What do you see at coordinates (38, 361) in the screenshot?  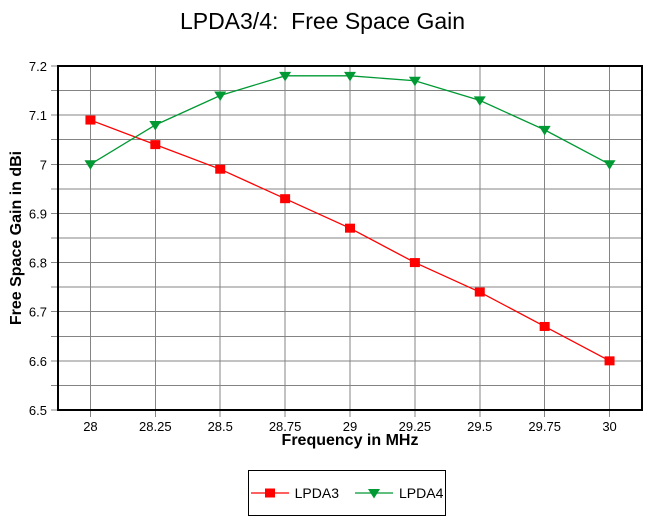 I see `y-tick-label: 6.6` at bounding box center [38, 361].